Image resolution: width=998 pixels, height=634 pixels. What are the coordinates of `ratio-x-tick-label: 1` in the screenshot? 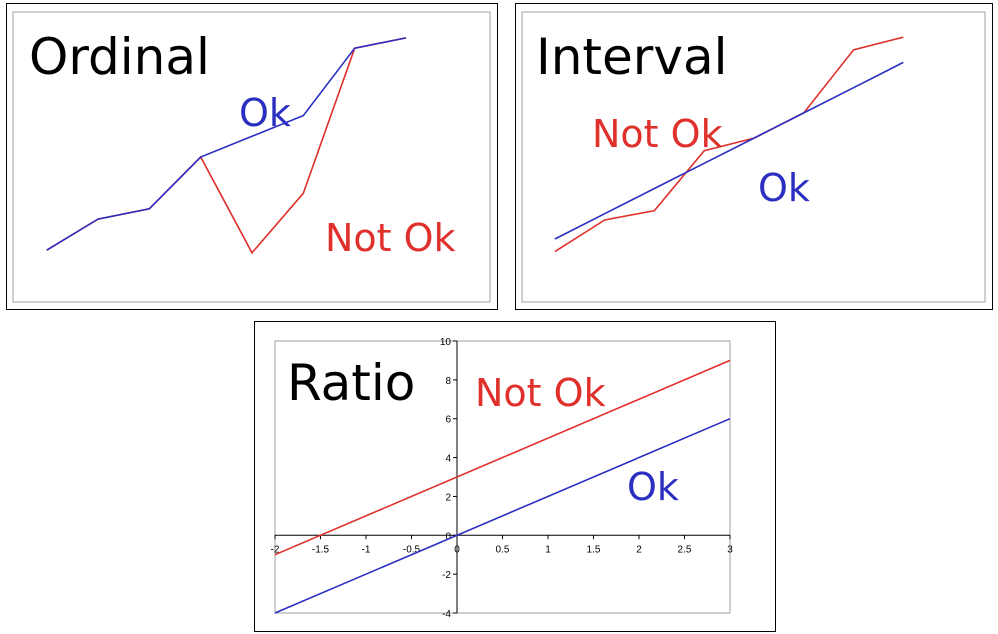 It's located at (548, 549).